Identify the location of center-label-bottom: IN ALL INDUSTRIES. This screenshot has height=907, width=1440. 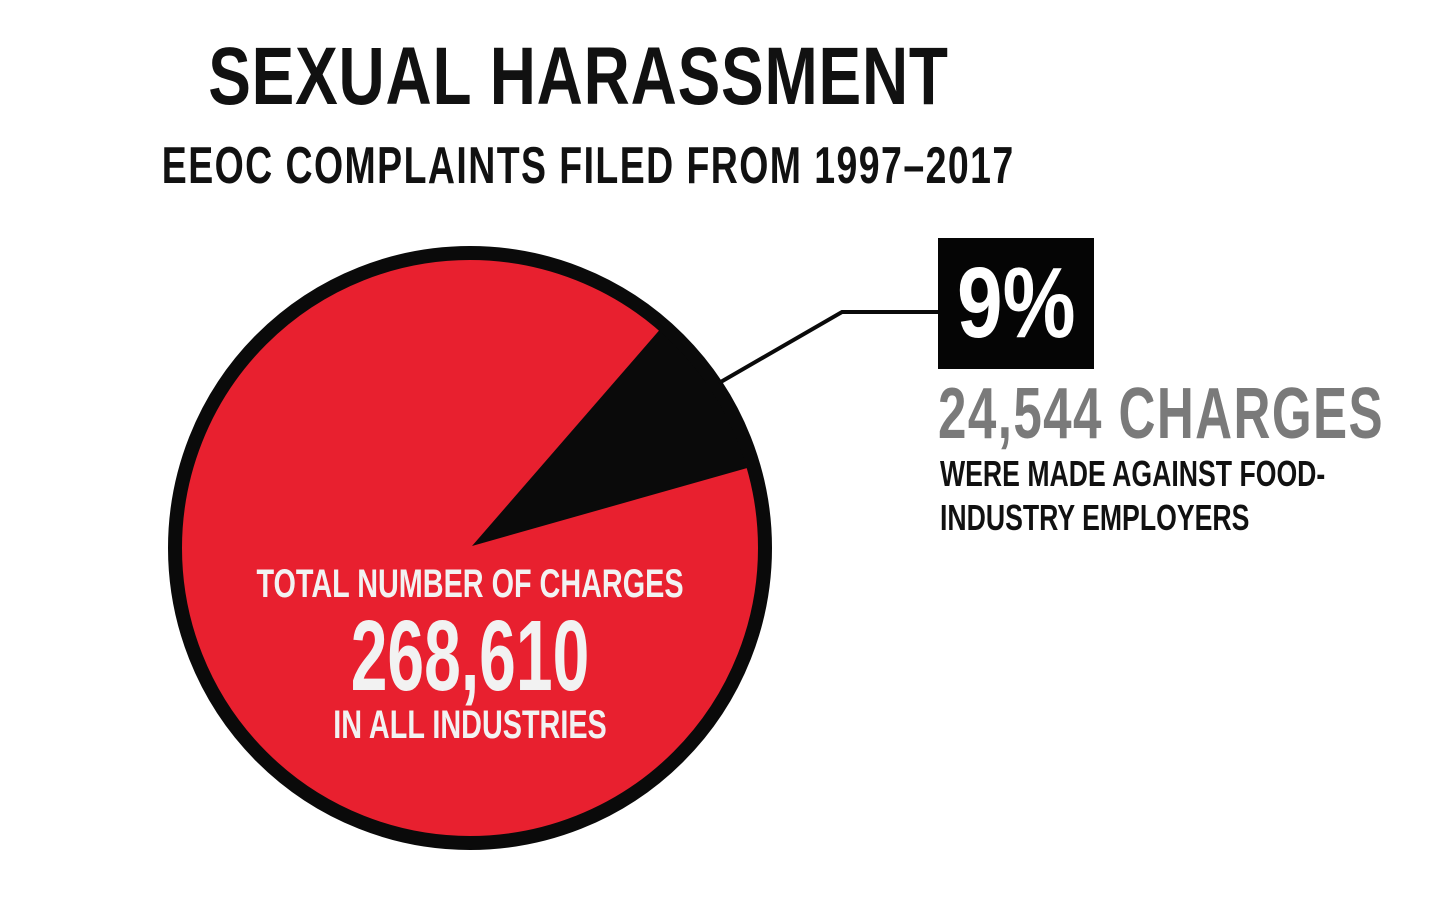
(470, 724).